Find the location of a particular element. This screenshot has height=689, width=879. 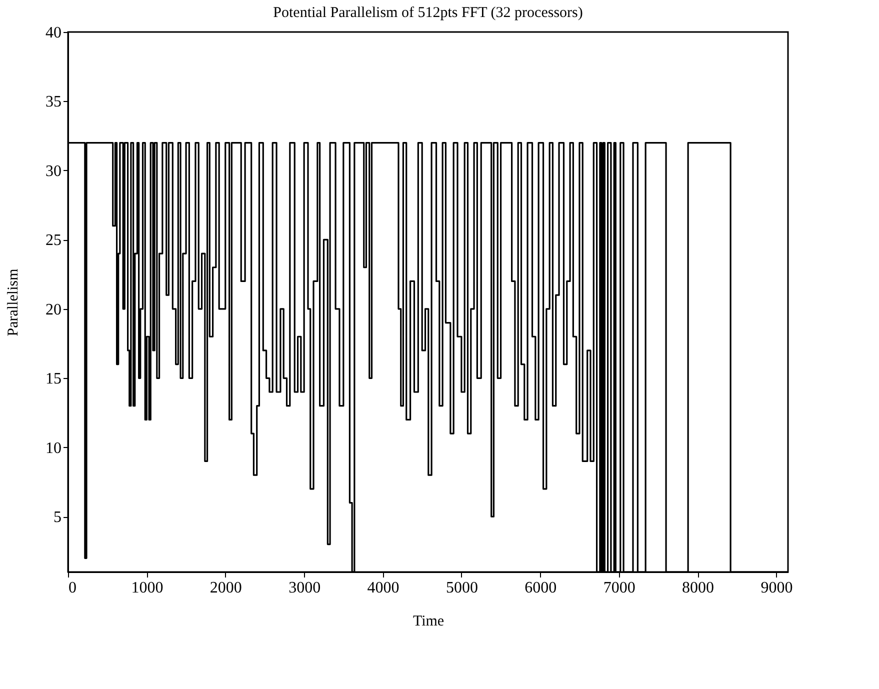

x-tick-label: 2000 is located at coordinates (226, 588).